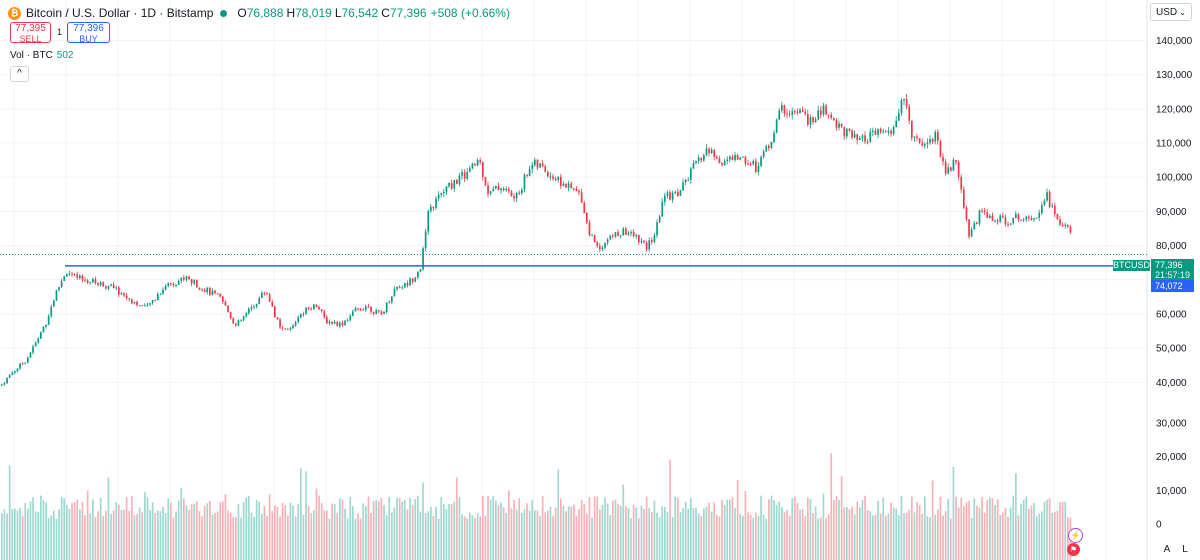 The height and width of the screenshot is (560, 1200). I want to click on sell-label: SELL, so click(30, 39).